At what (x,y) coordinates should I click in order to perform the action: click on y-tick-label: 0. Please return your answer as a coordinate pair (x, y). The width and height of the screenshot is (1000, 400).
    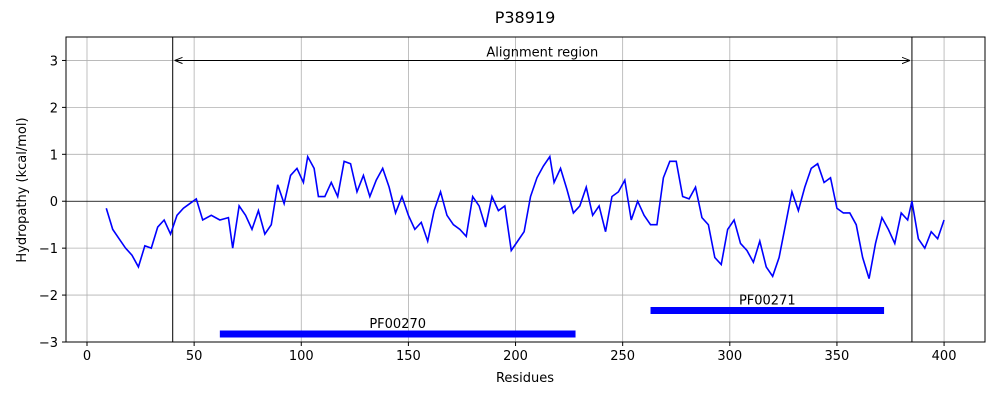
    Looking at the image, I should click on (54, 202).